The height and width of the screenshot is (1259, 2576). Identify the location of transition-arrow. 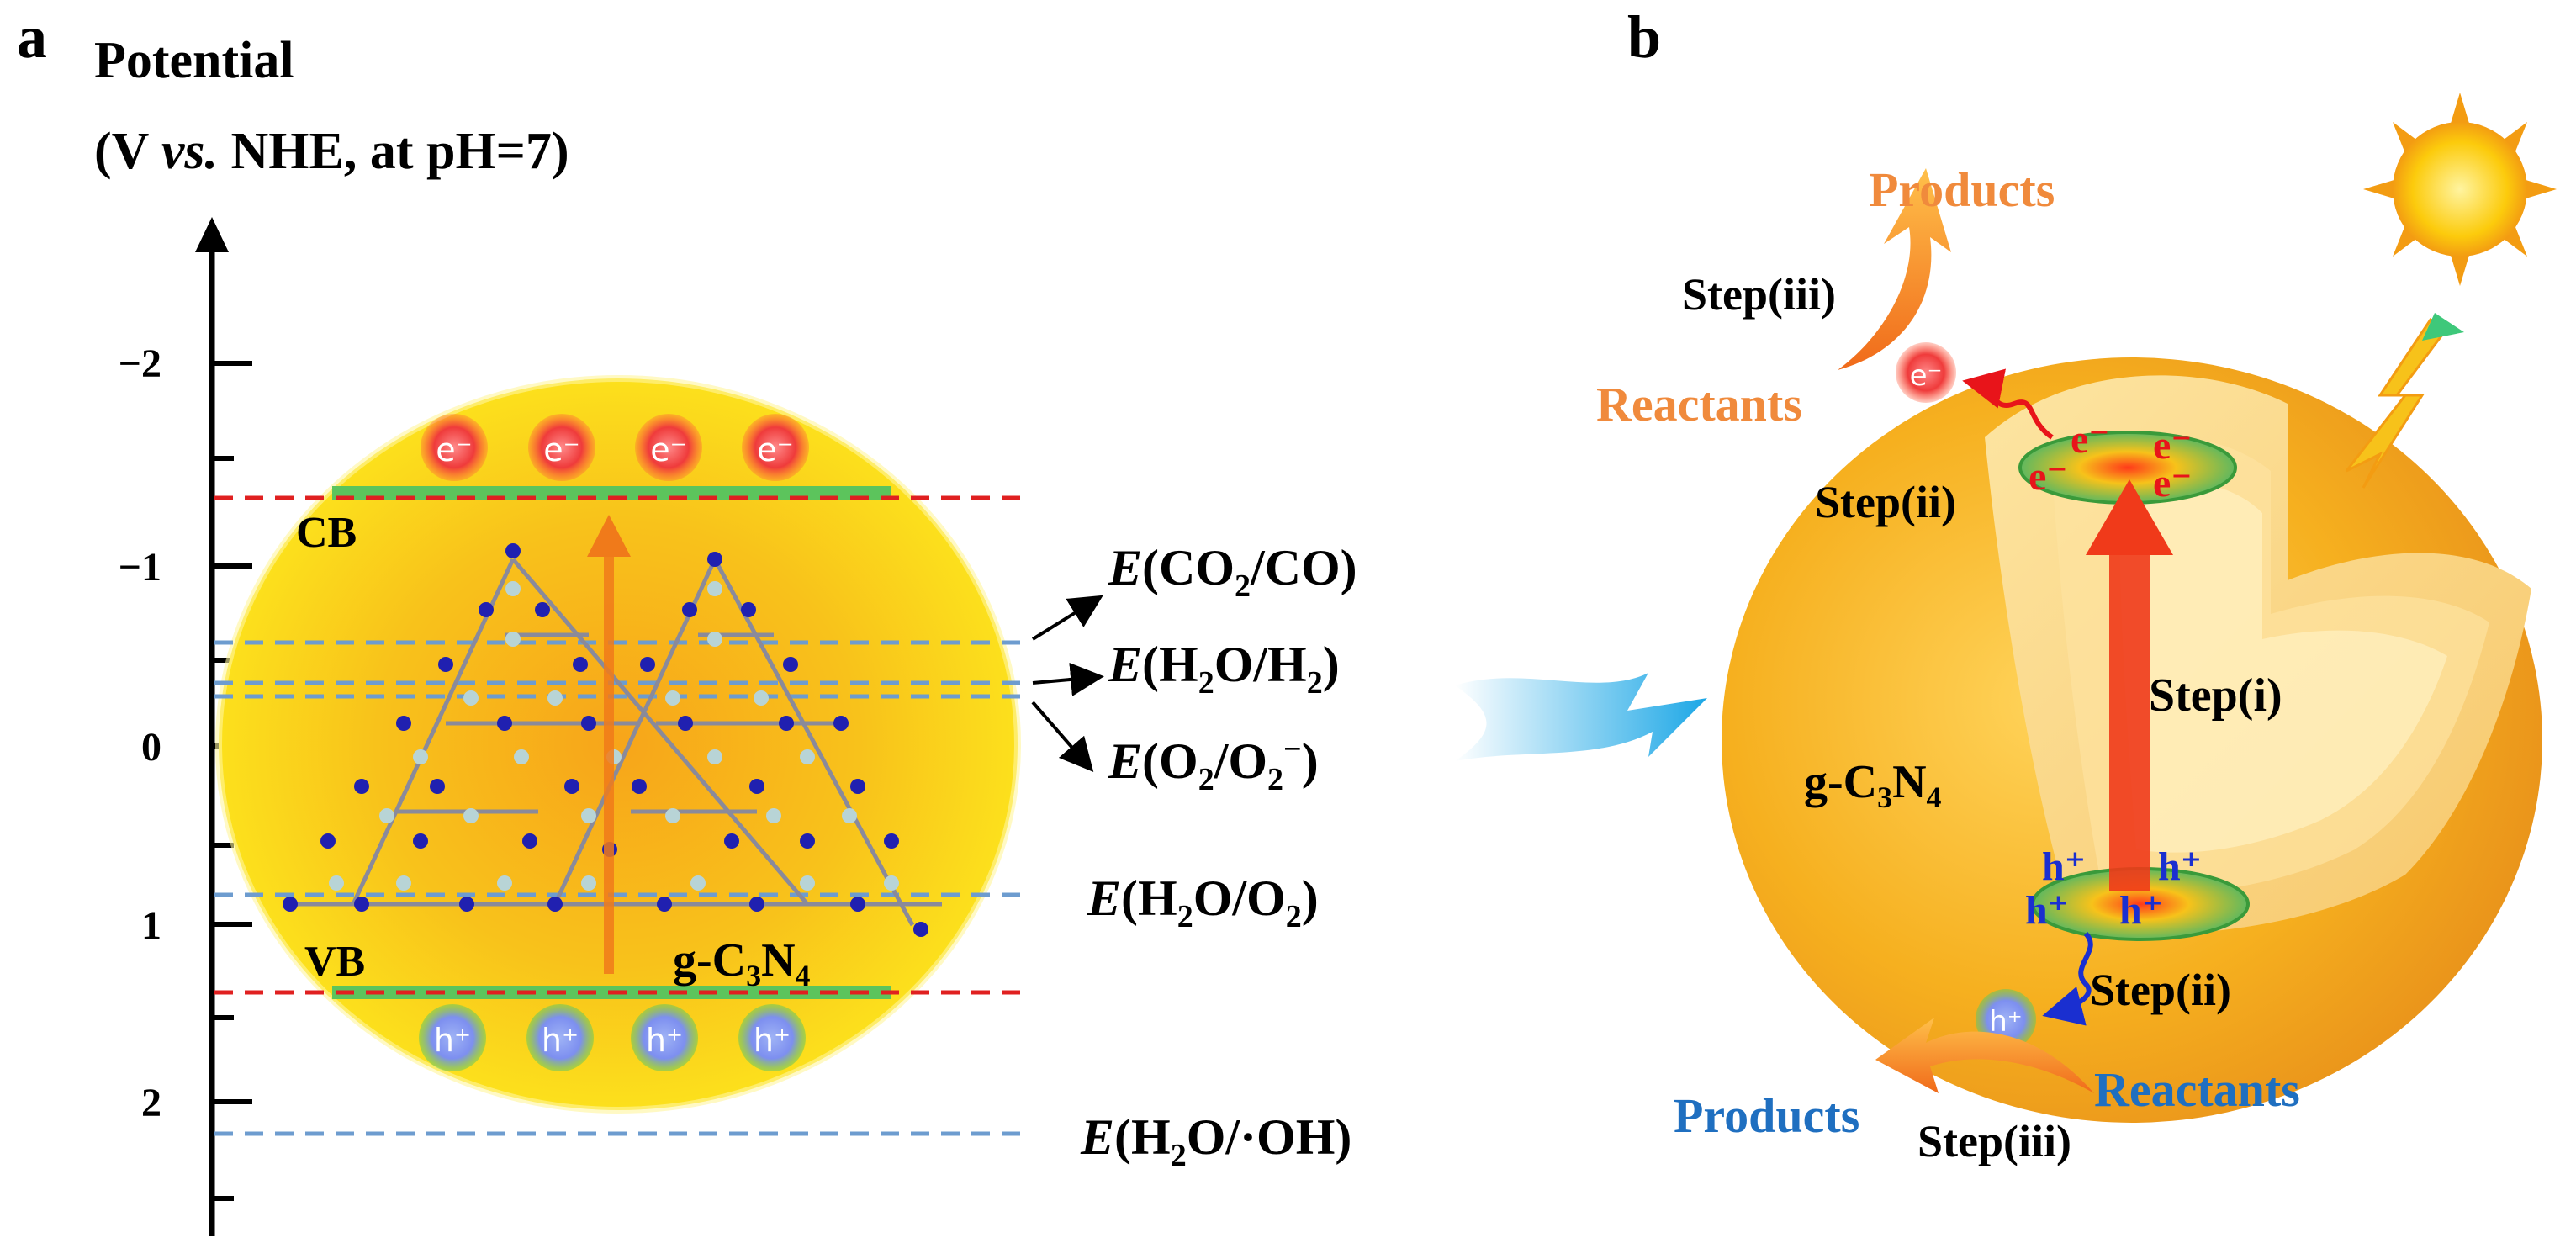
(1581, 717).